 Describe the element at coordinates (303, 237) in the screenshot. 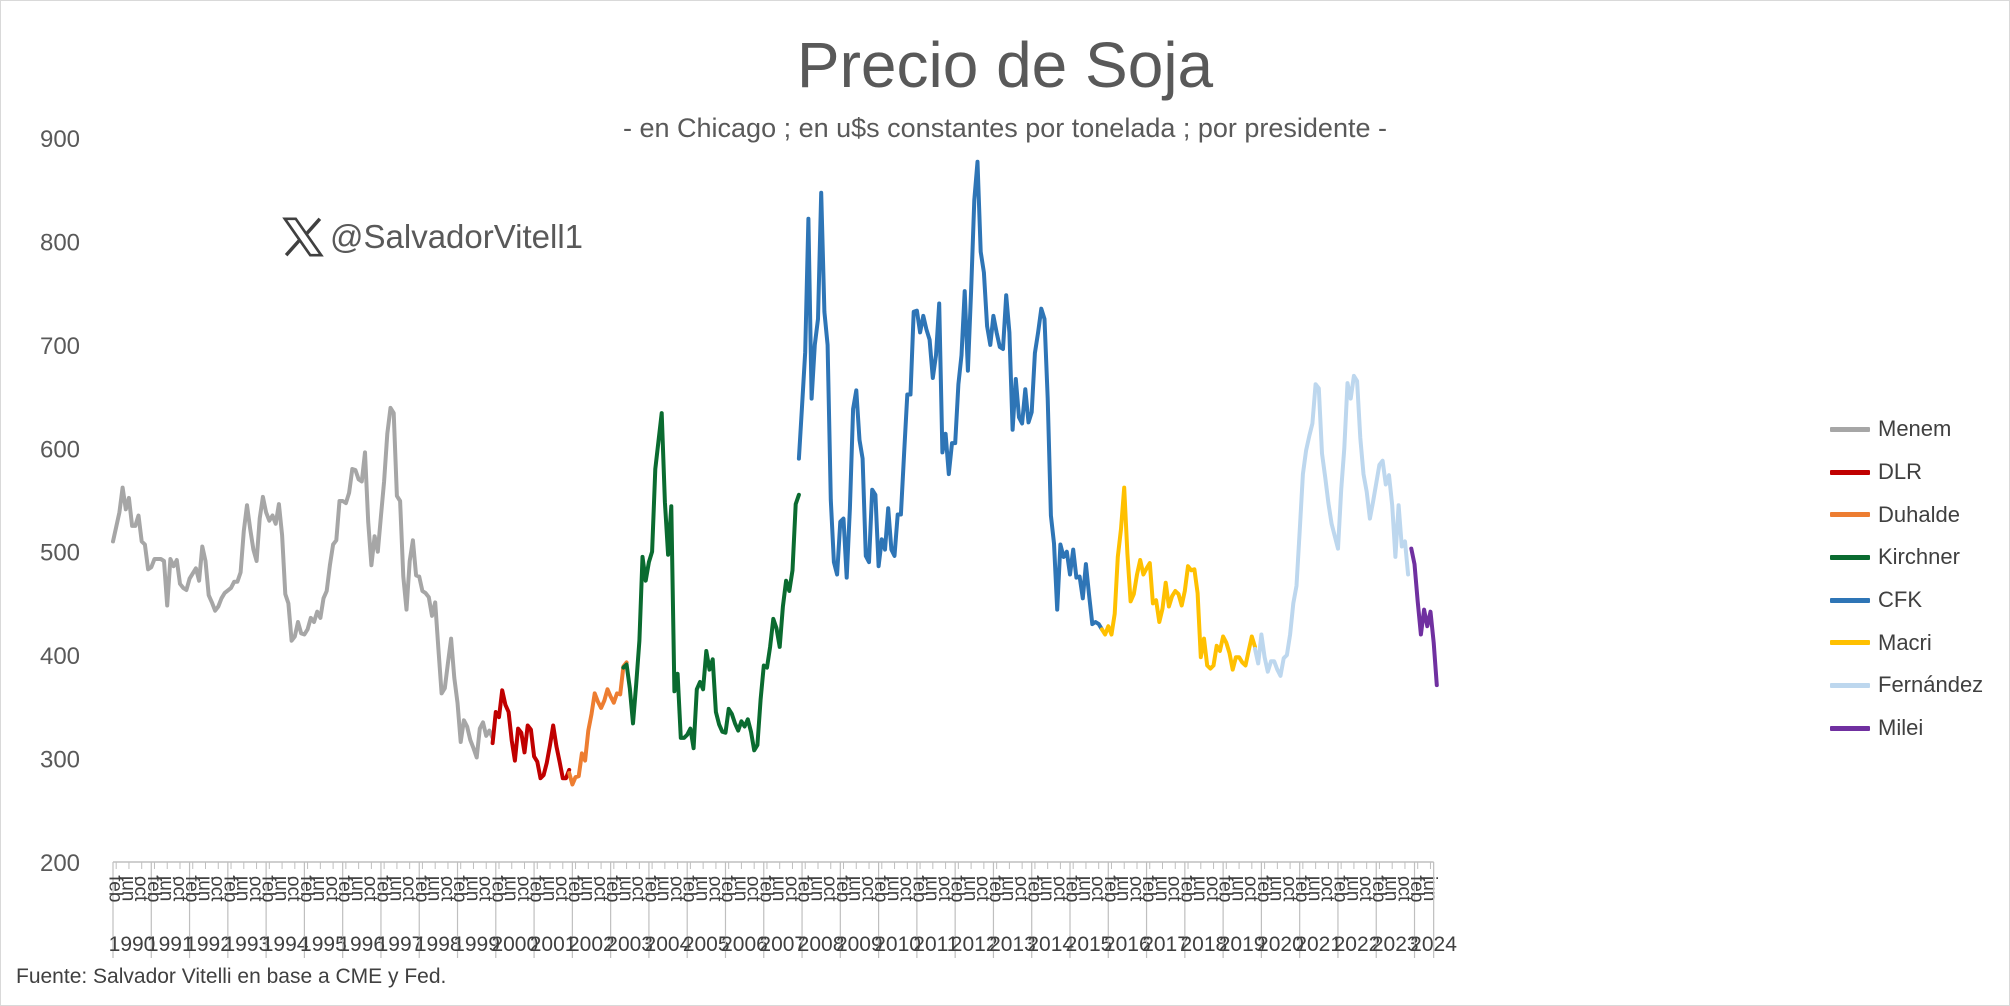

I see `x-logo-icon` at that location.